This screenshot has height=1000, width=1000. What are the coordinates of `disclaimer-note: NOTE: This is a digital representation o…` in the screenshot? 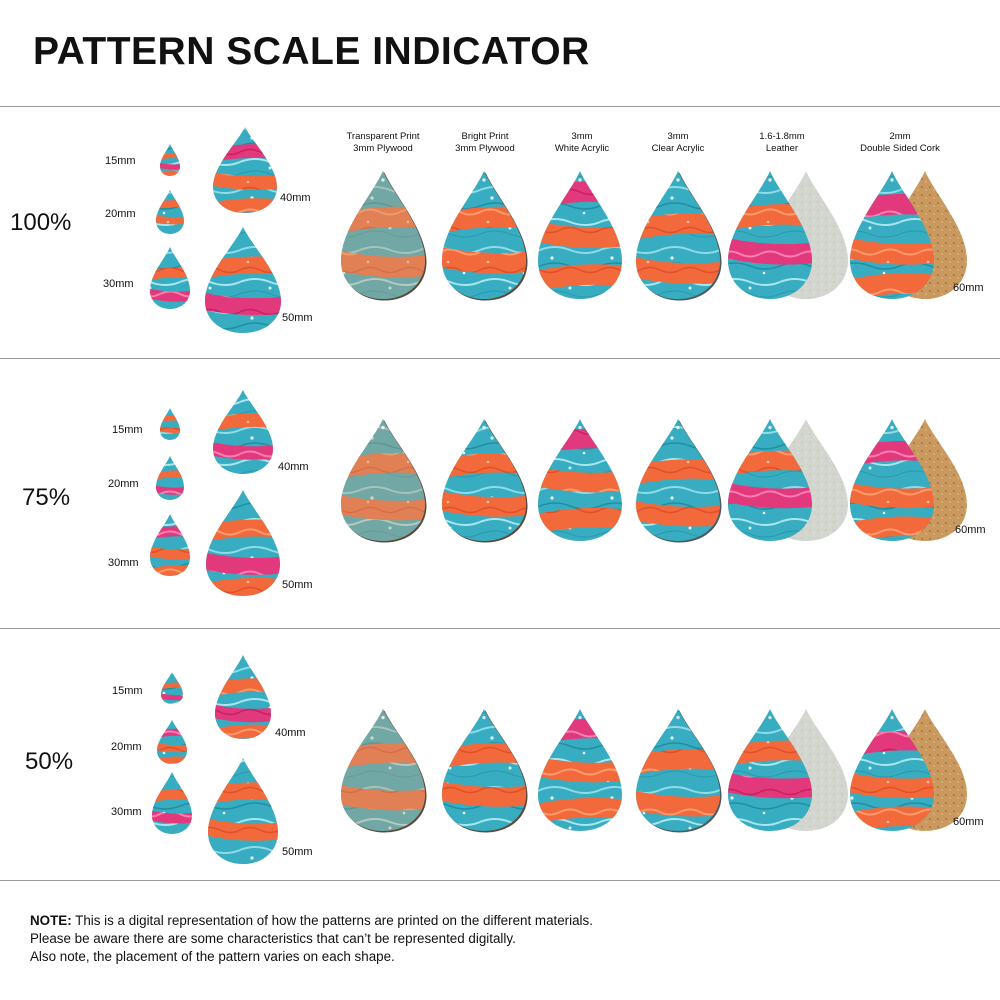 It's located at (311, 939).